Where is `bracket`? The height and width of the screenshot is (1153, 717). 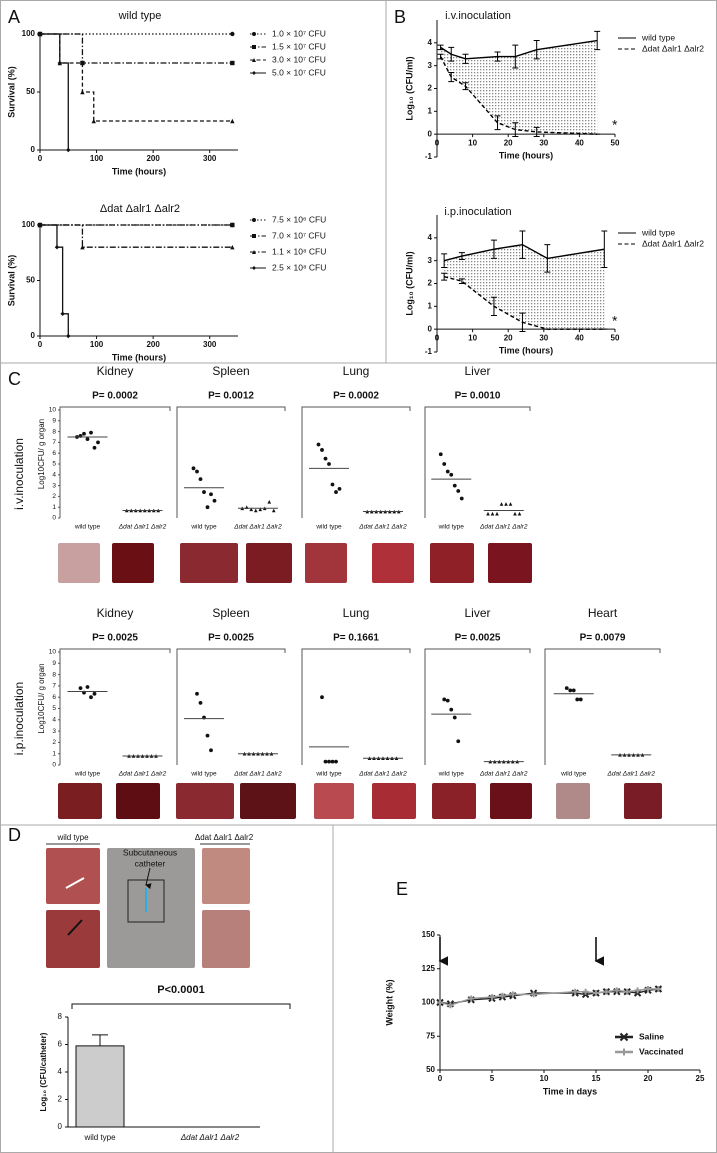
bracket is located at coordinates (231, 650).